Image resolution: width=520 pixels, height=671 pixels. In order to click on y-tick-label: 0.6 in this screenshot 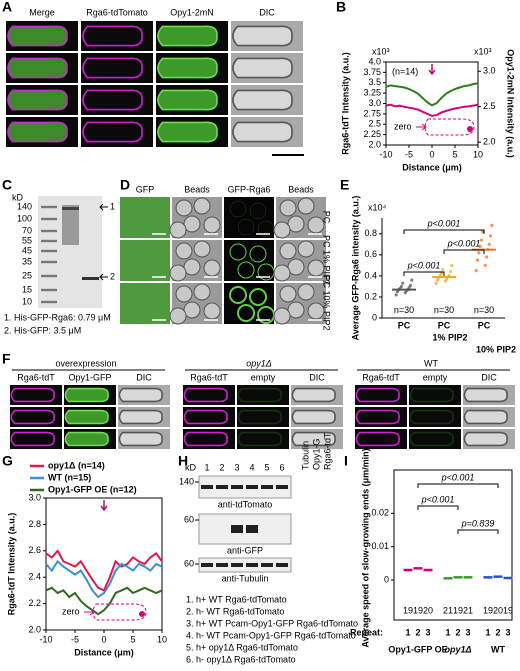, I will do `click(370, 254)`.